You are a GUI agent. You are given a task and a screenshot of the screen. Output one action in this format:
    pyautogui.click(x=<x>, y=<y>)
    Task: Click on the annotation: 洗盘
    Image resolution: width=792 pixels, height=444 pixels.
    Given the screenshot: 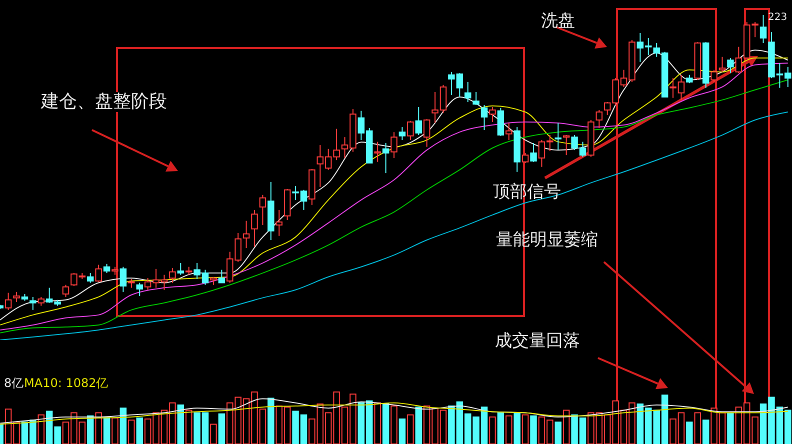 What is the action you would take?
    pyautogui.click(x=558, y=21)
    